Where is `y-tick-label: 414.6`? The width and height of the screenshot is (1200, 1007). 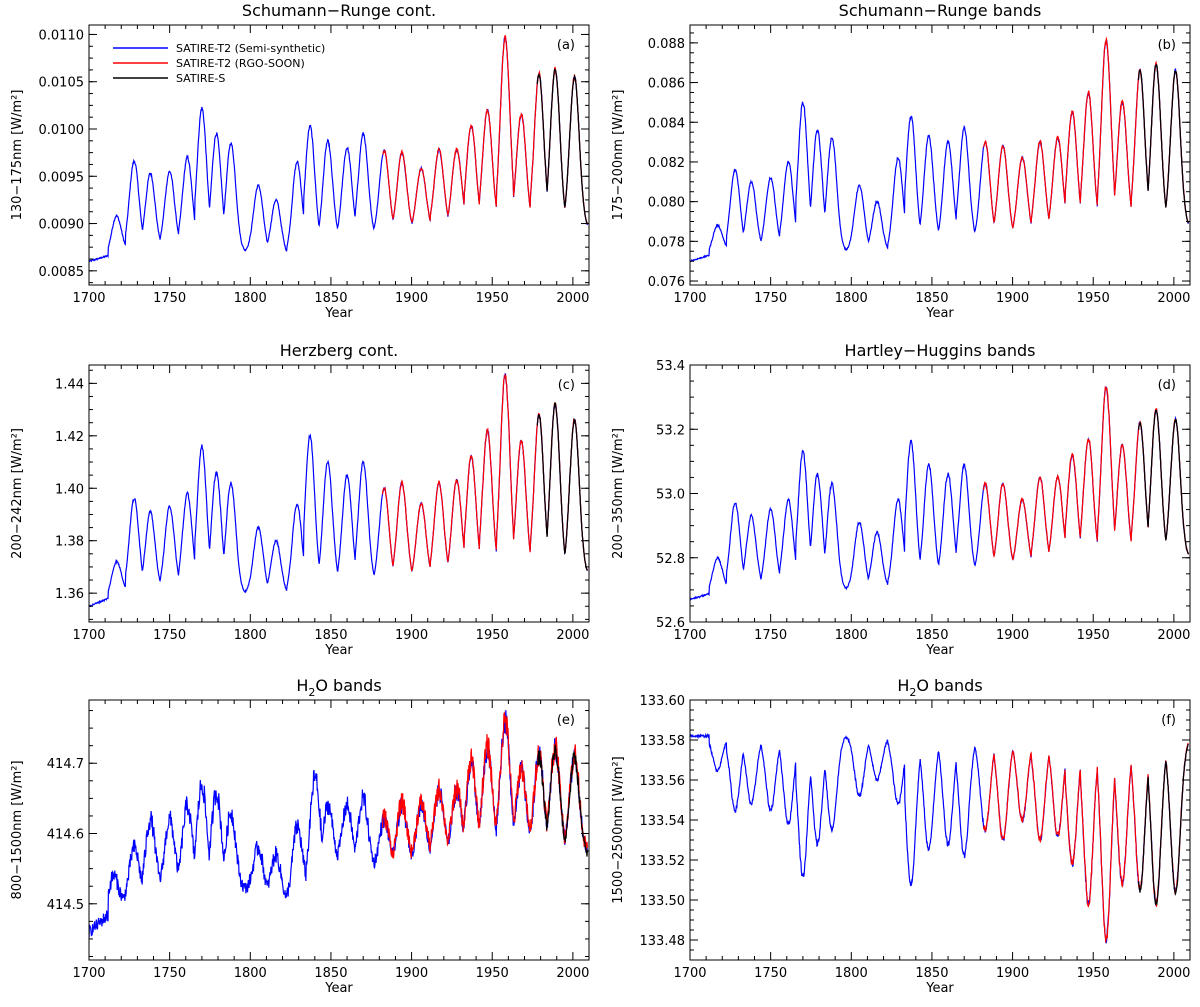
y-tick-label: 414.6 is located at coordinates (65, 835).